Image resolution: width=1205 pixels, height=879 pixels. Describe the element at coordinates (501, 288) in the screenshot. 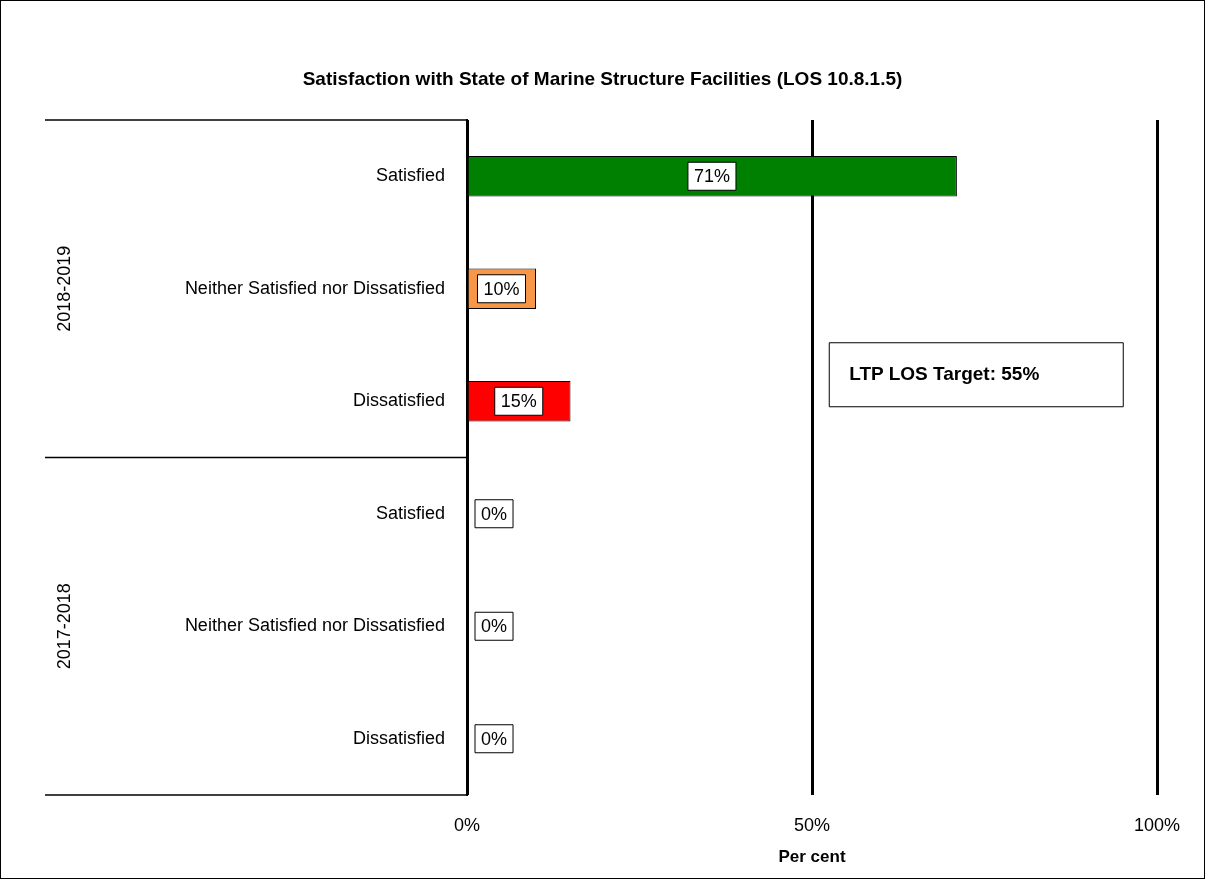

I see `data-label: 10%` at that location.